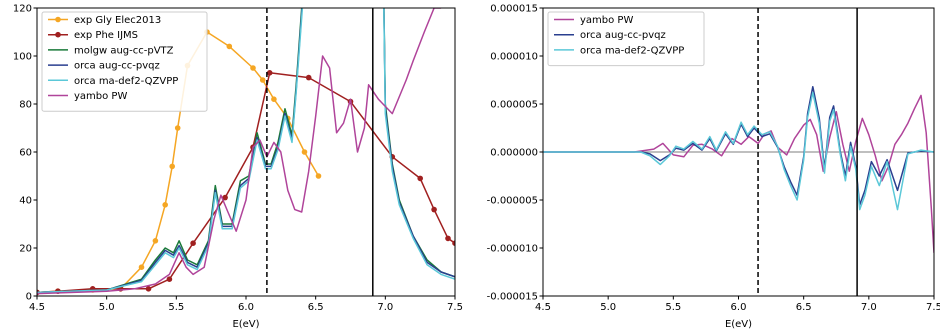  What do you see at coordinates (514, 57) in the screenshot?
I see `y-tick-label: 0.000010` at bounding box center [514, 57].